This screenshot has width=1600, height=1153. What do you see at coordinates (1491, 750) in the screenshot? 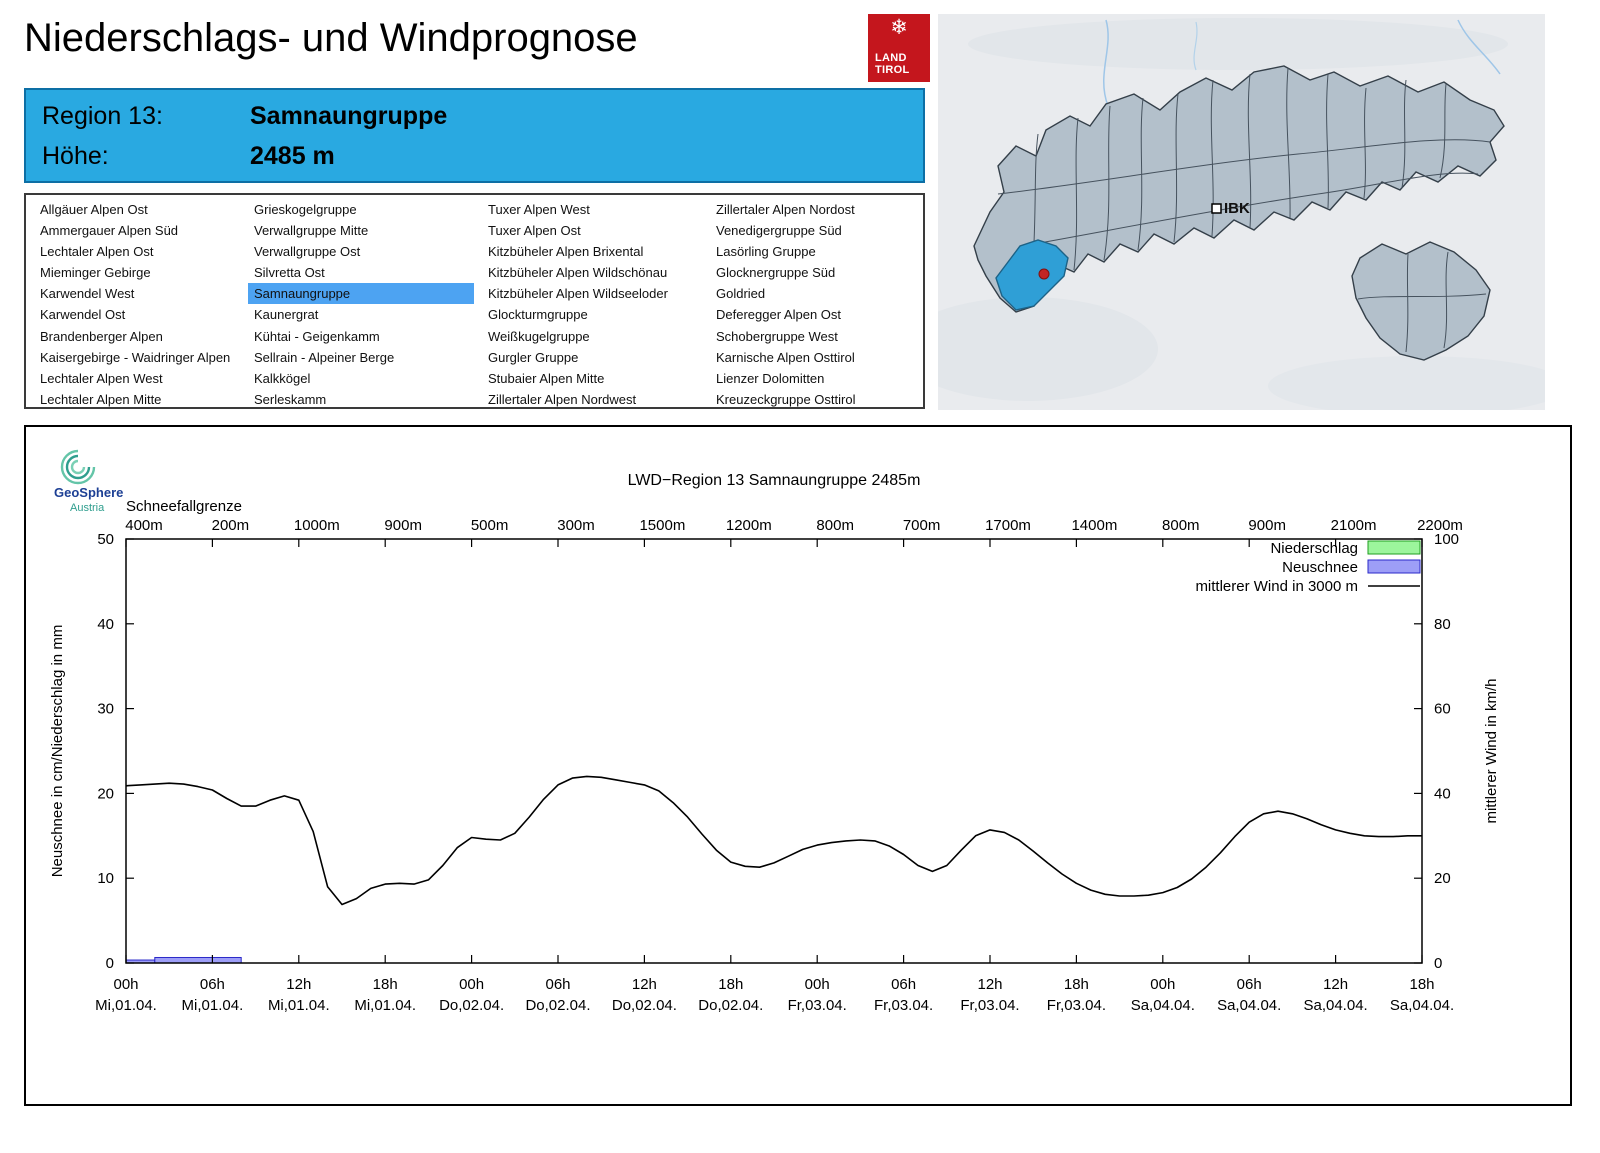
I see `y-right-axis-label: mittlerer Wind in km/h` at bounding box center [1491, 750].